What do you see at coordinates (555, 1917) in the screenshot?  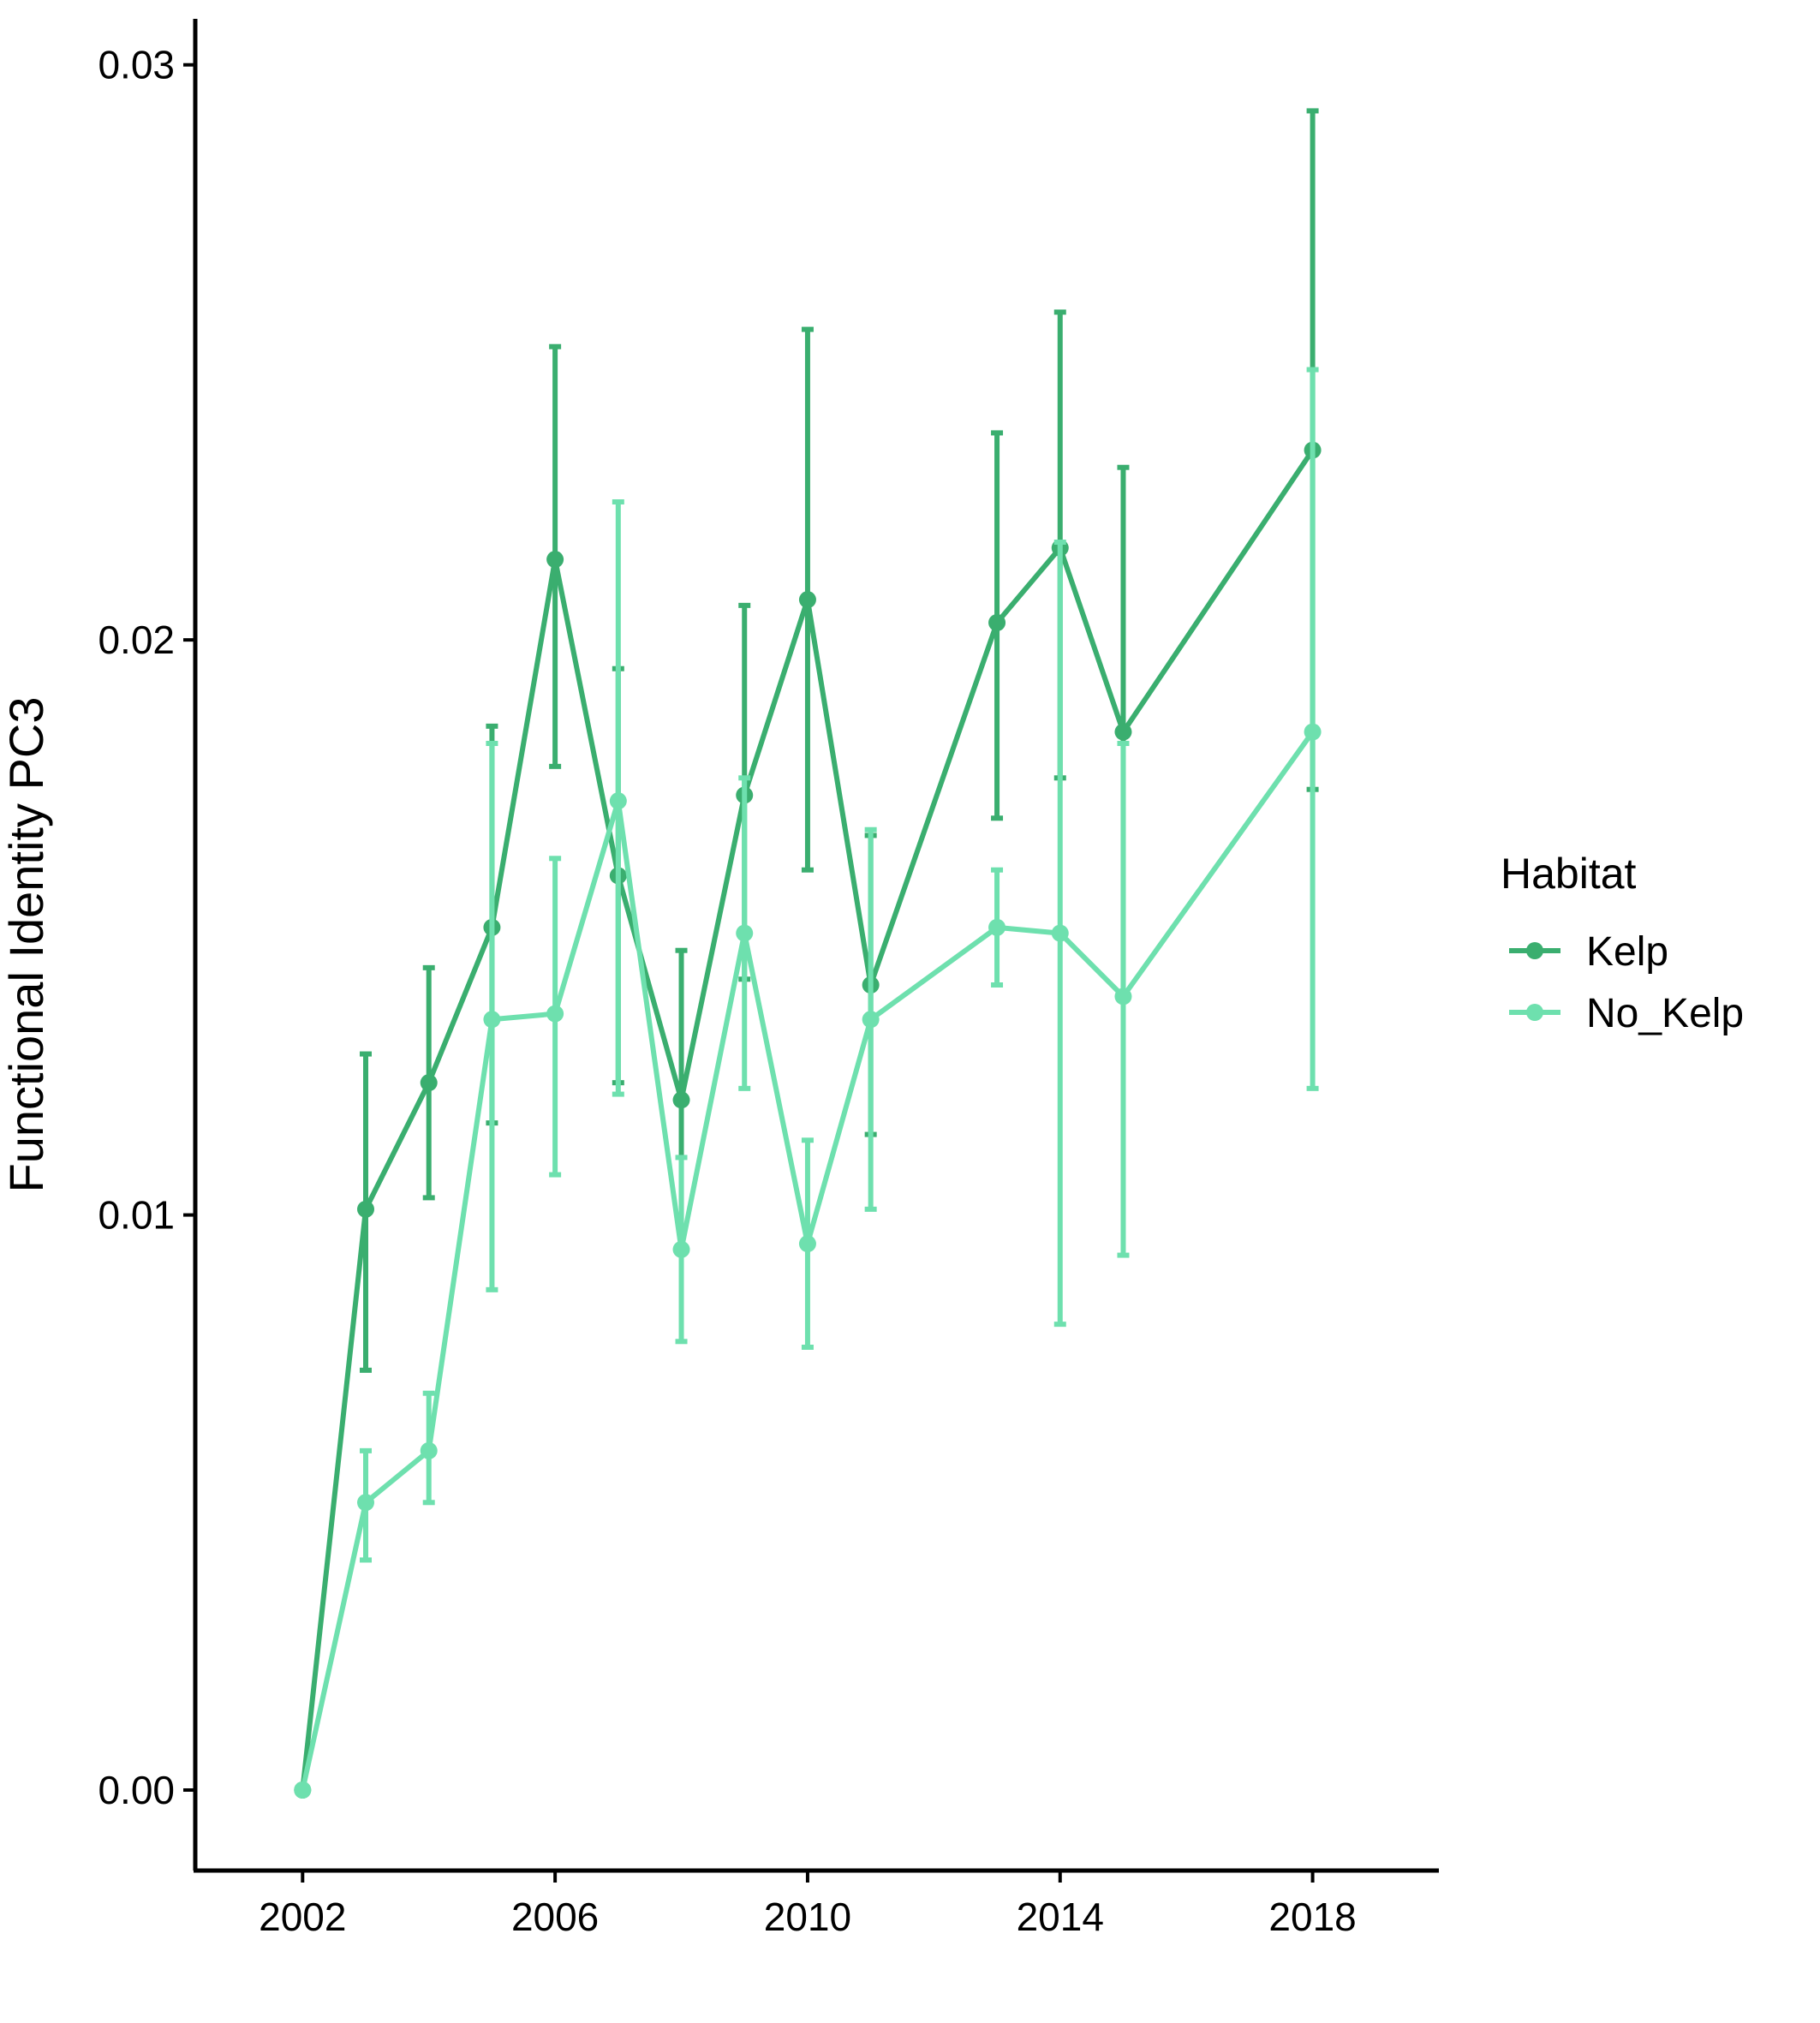 I see `x-tick-label: 2006` at bounding box center [555, 1917].